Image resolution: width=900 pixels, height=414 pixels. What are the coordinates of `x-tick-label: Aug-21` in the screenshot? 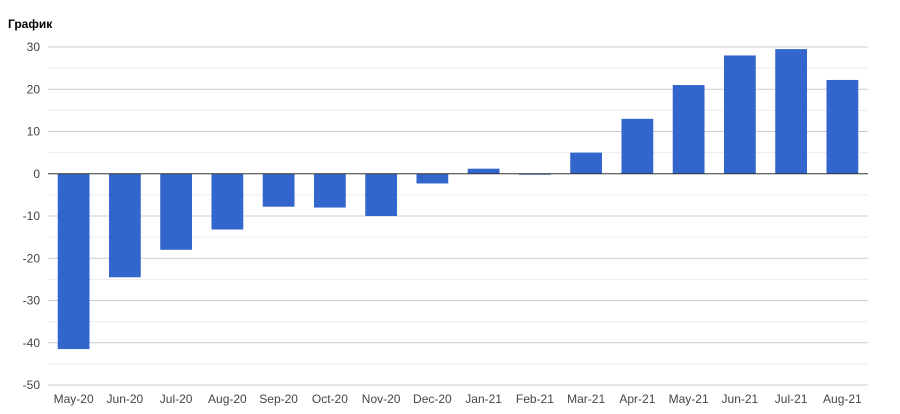 It's located at (842, 399).